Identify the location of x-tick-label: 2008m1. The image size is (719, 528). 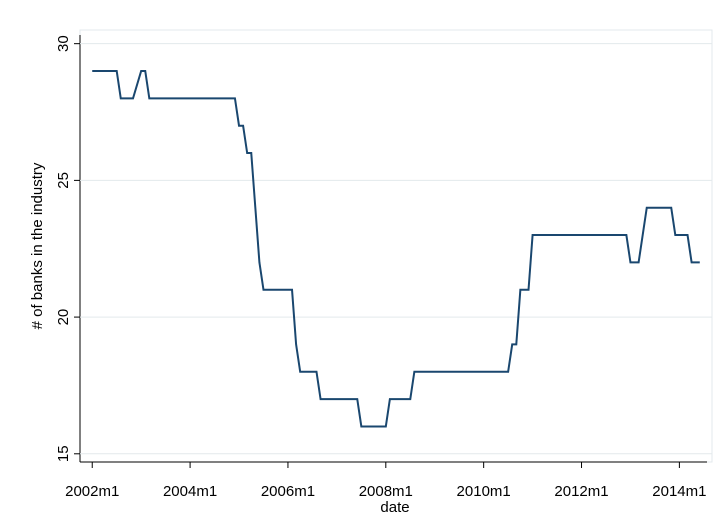
(386, 491).